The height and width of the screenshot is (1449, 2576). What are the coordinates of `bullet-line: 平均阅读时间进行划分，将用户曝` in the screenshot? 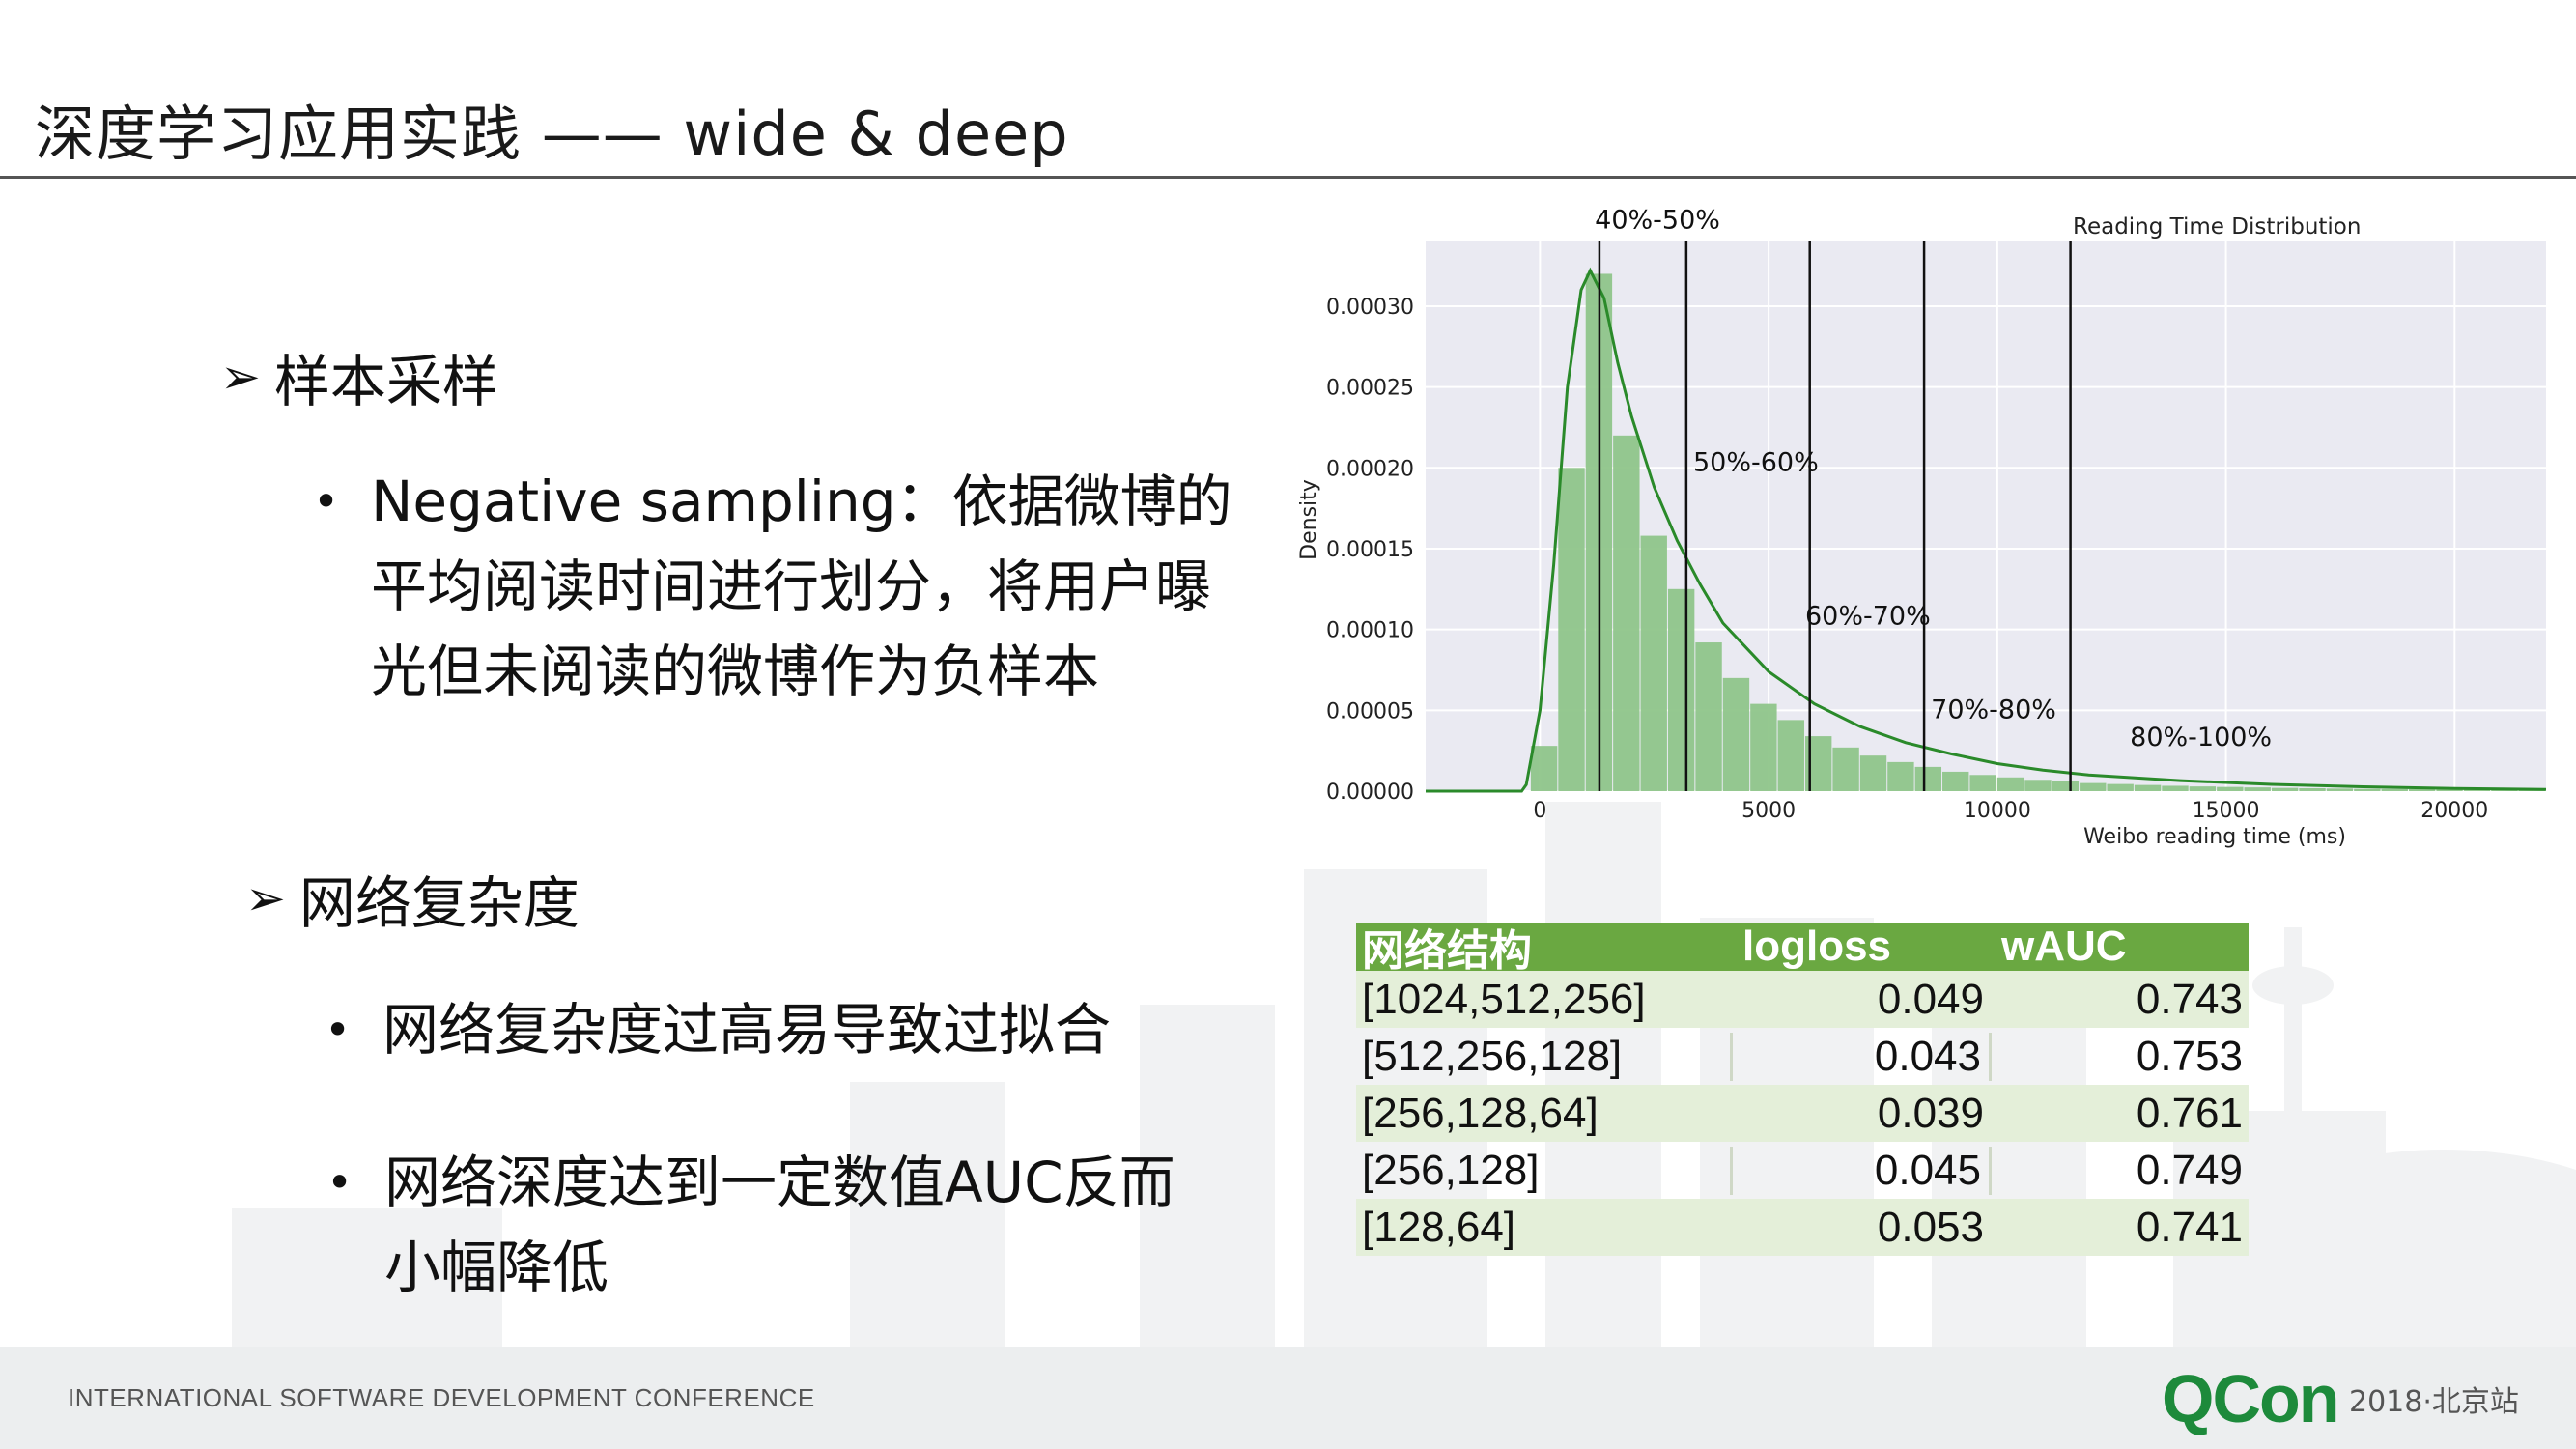 It's located at (791, 586).